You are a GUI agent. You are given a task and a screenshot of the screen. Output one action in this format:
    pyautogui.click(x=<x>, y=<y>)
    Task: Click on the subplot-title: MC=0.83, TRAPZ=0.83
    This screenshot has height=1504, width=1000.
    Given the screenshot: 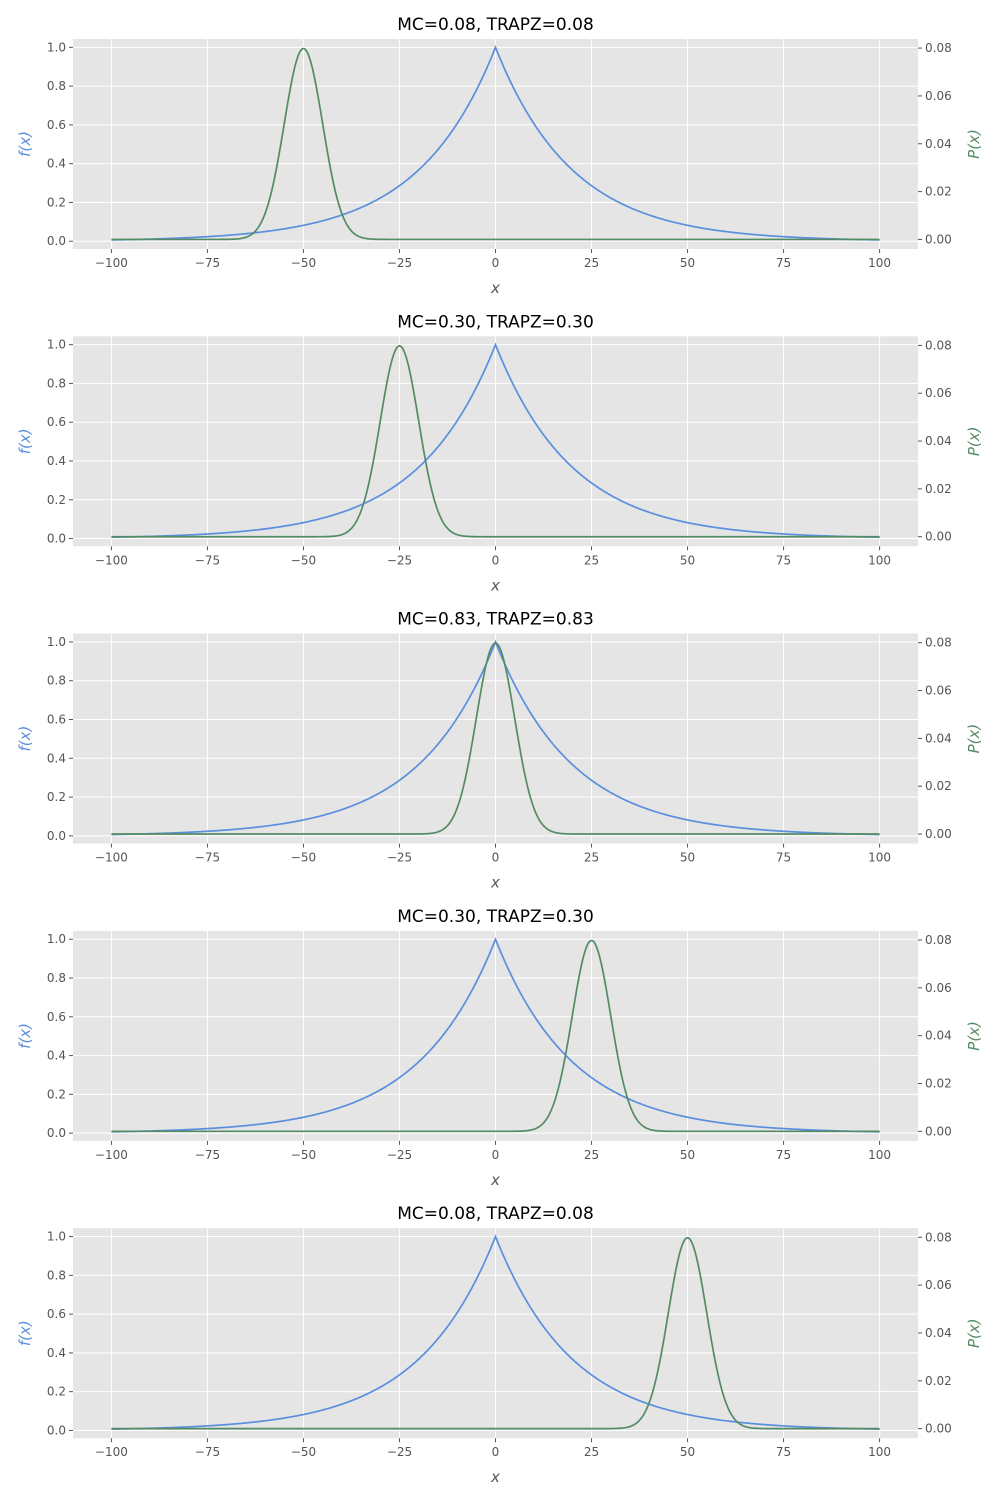 What is the action you would take?
    pyautogui.click(x=495, y=620)
    